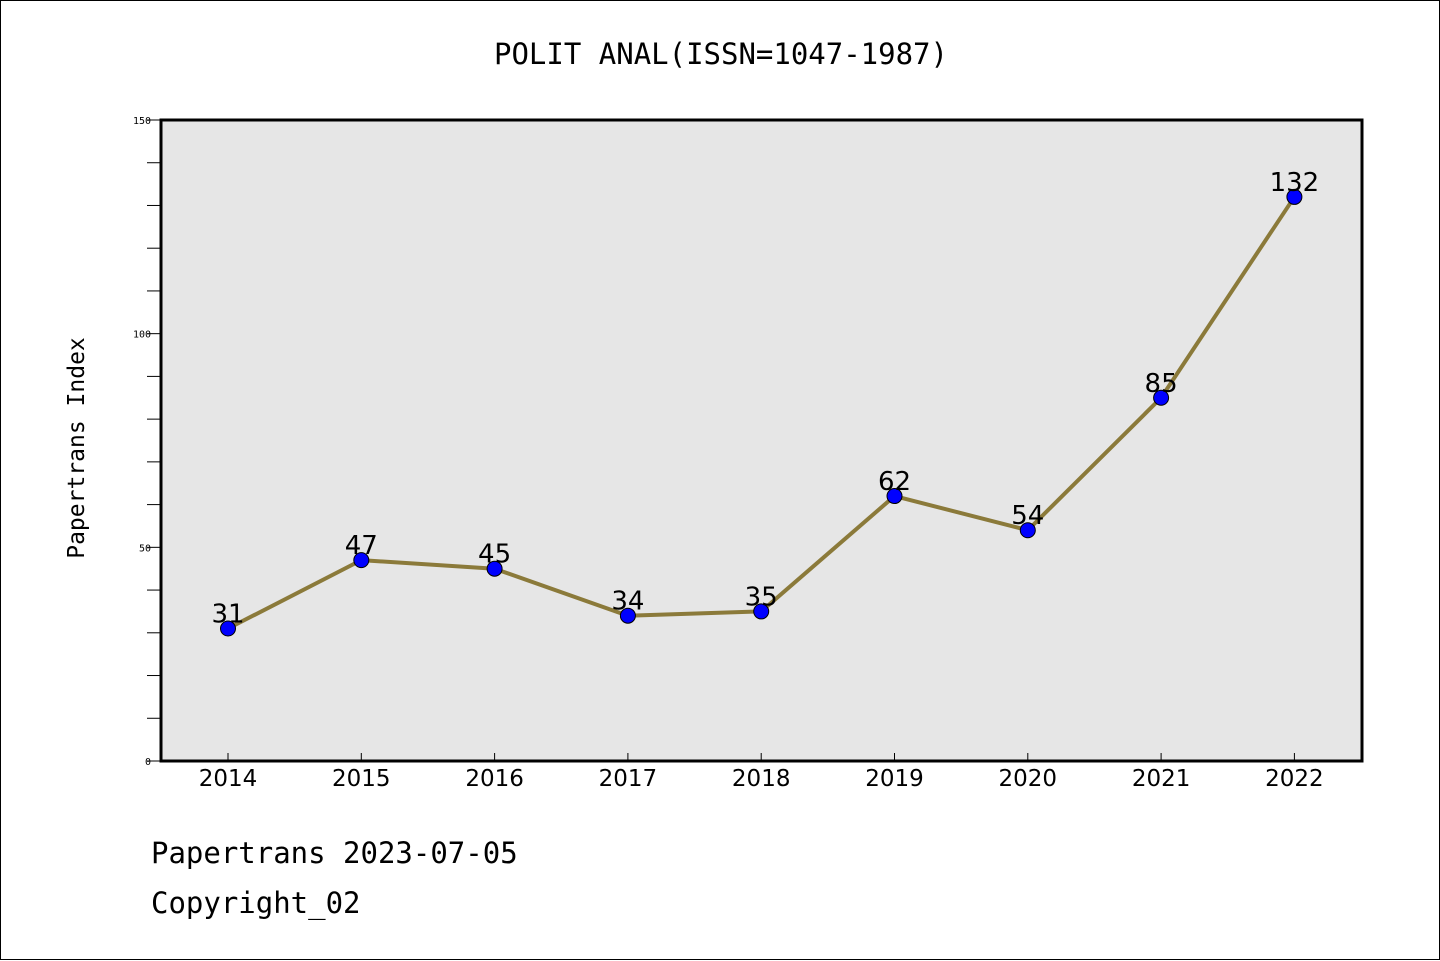 This screenshot has width=1440, height=961. What do you see at coordinates (256, 903) in the screenshot?
I see `footer-copyright: Copyright_02` at bounding box center [256, 903].